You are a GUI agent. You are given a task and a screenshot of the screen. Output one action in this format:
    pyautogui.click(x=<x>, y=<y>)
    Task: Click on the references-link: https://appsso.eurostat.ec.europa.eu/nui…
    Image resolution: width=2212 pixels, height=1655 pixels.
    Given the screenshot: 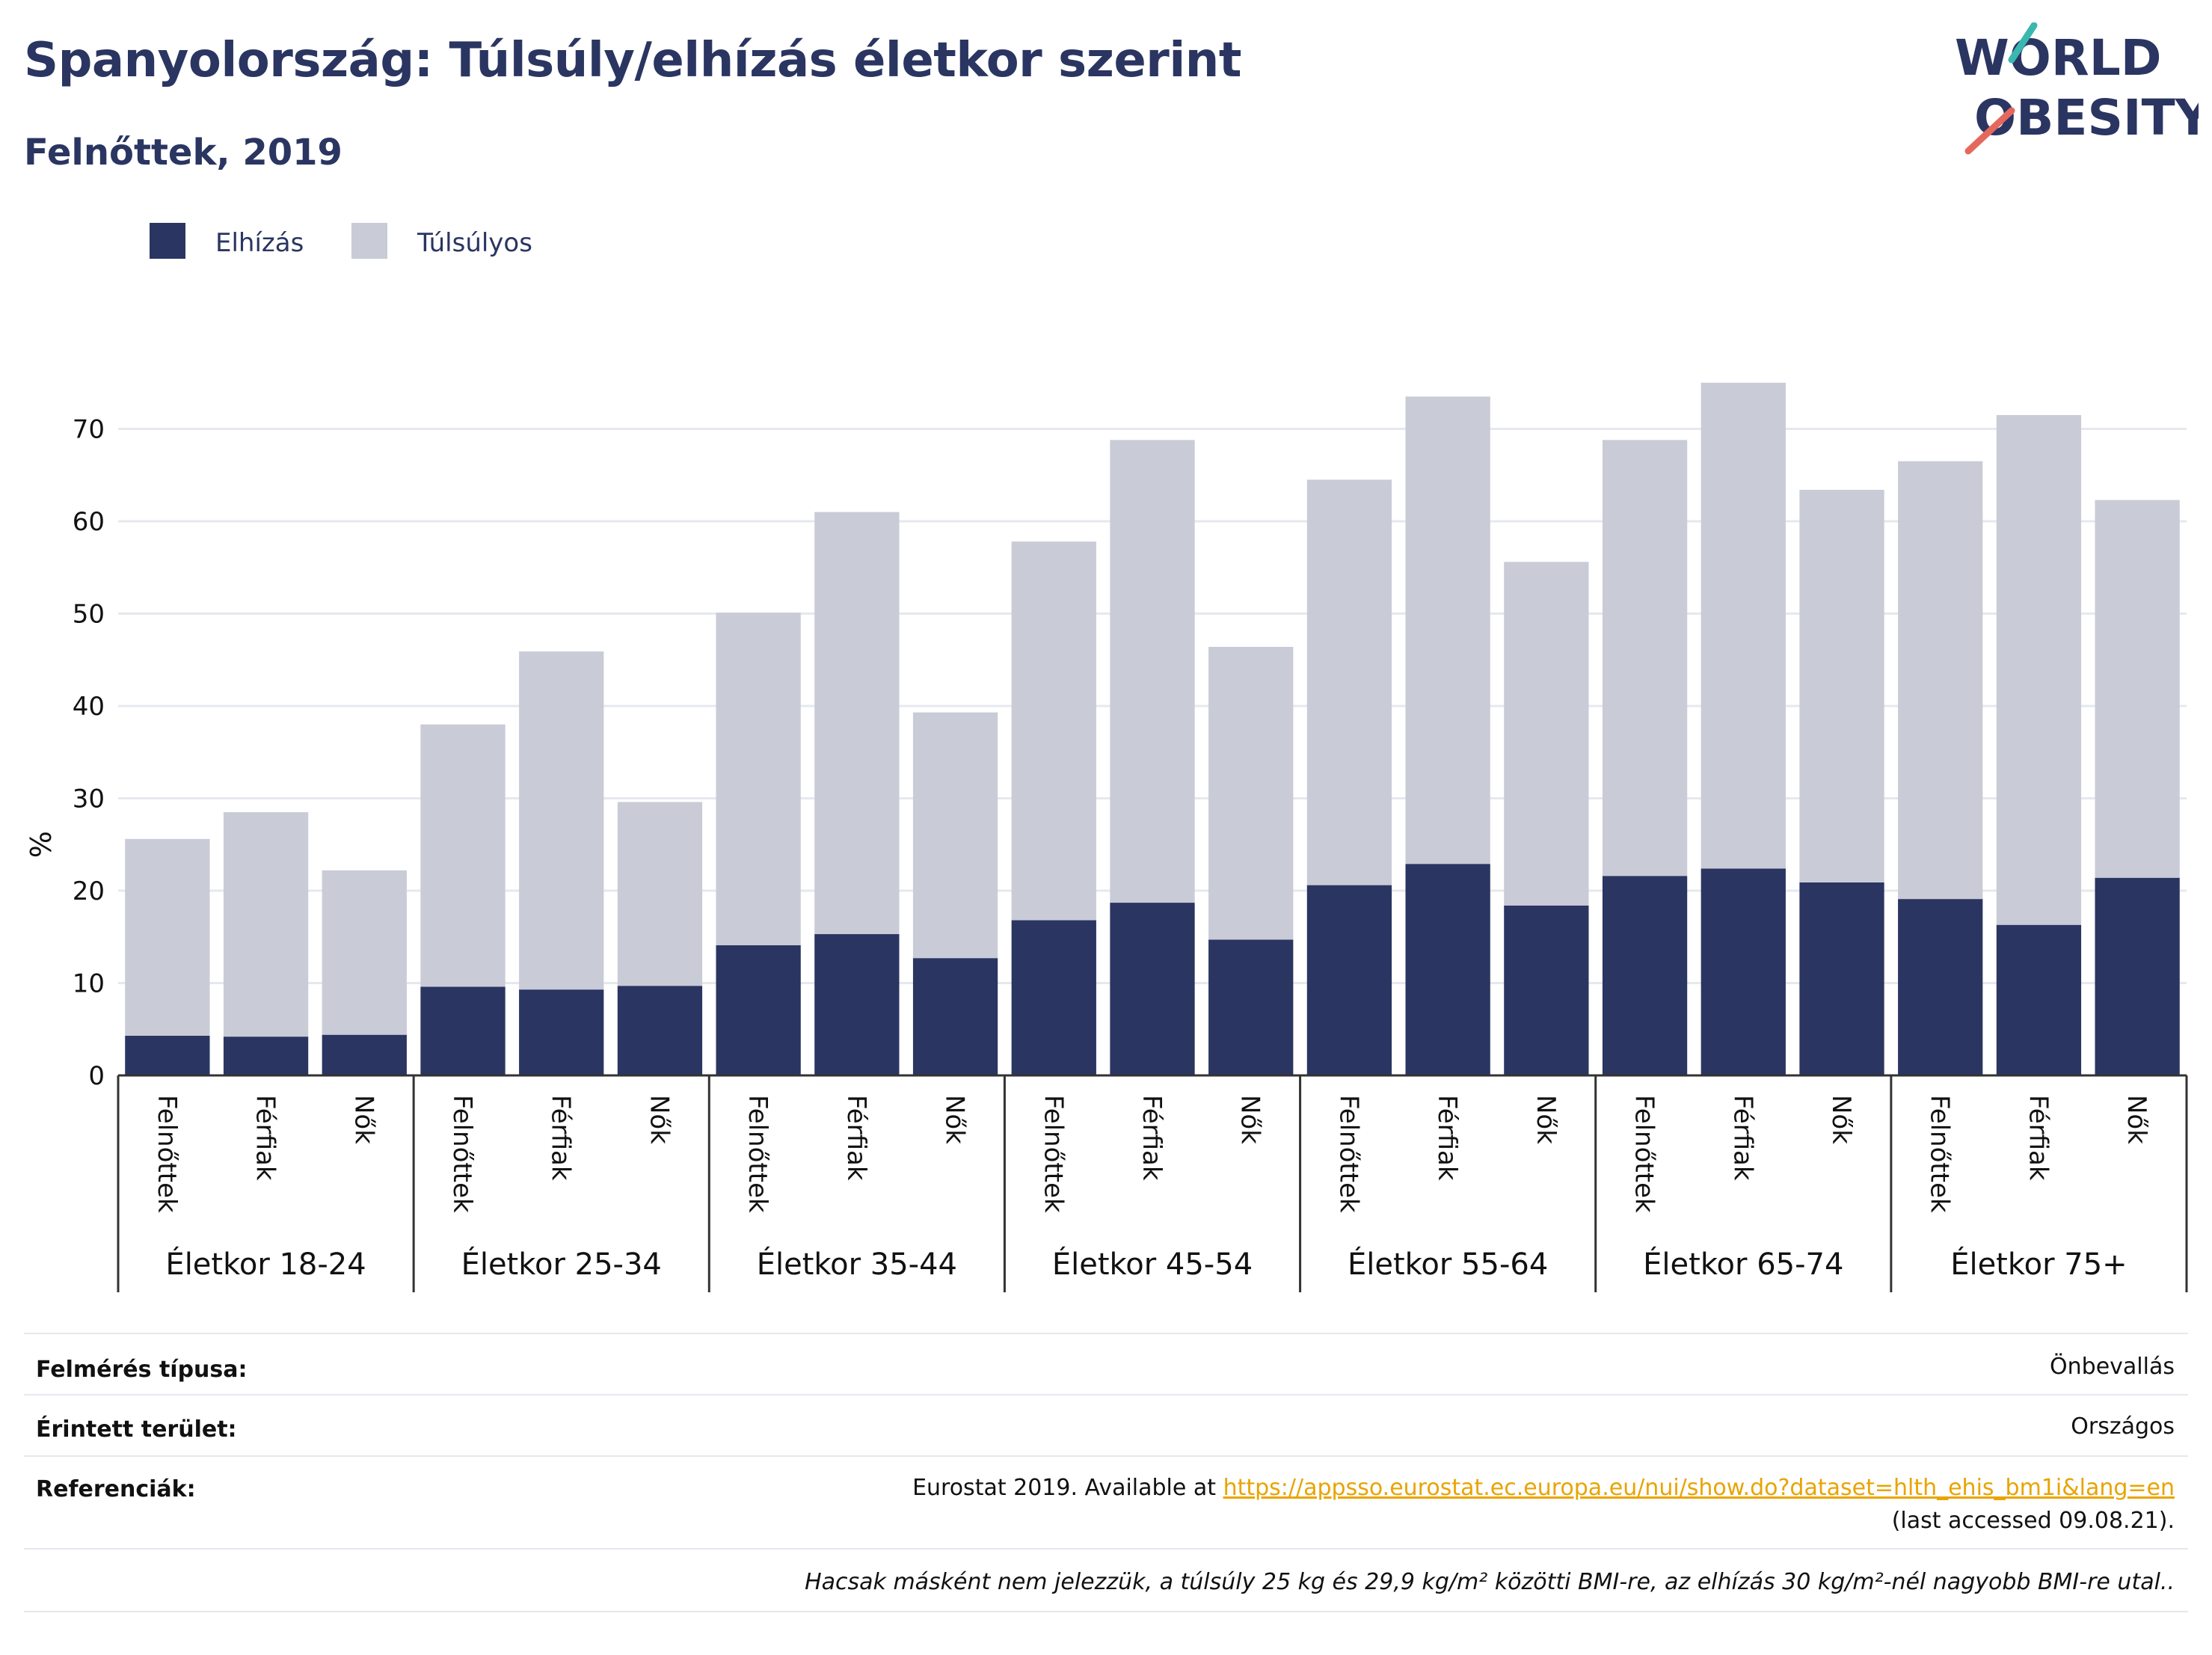 What is the action you would take?
    pyautogui.click(x=1699, y=1488)
    